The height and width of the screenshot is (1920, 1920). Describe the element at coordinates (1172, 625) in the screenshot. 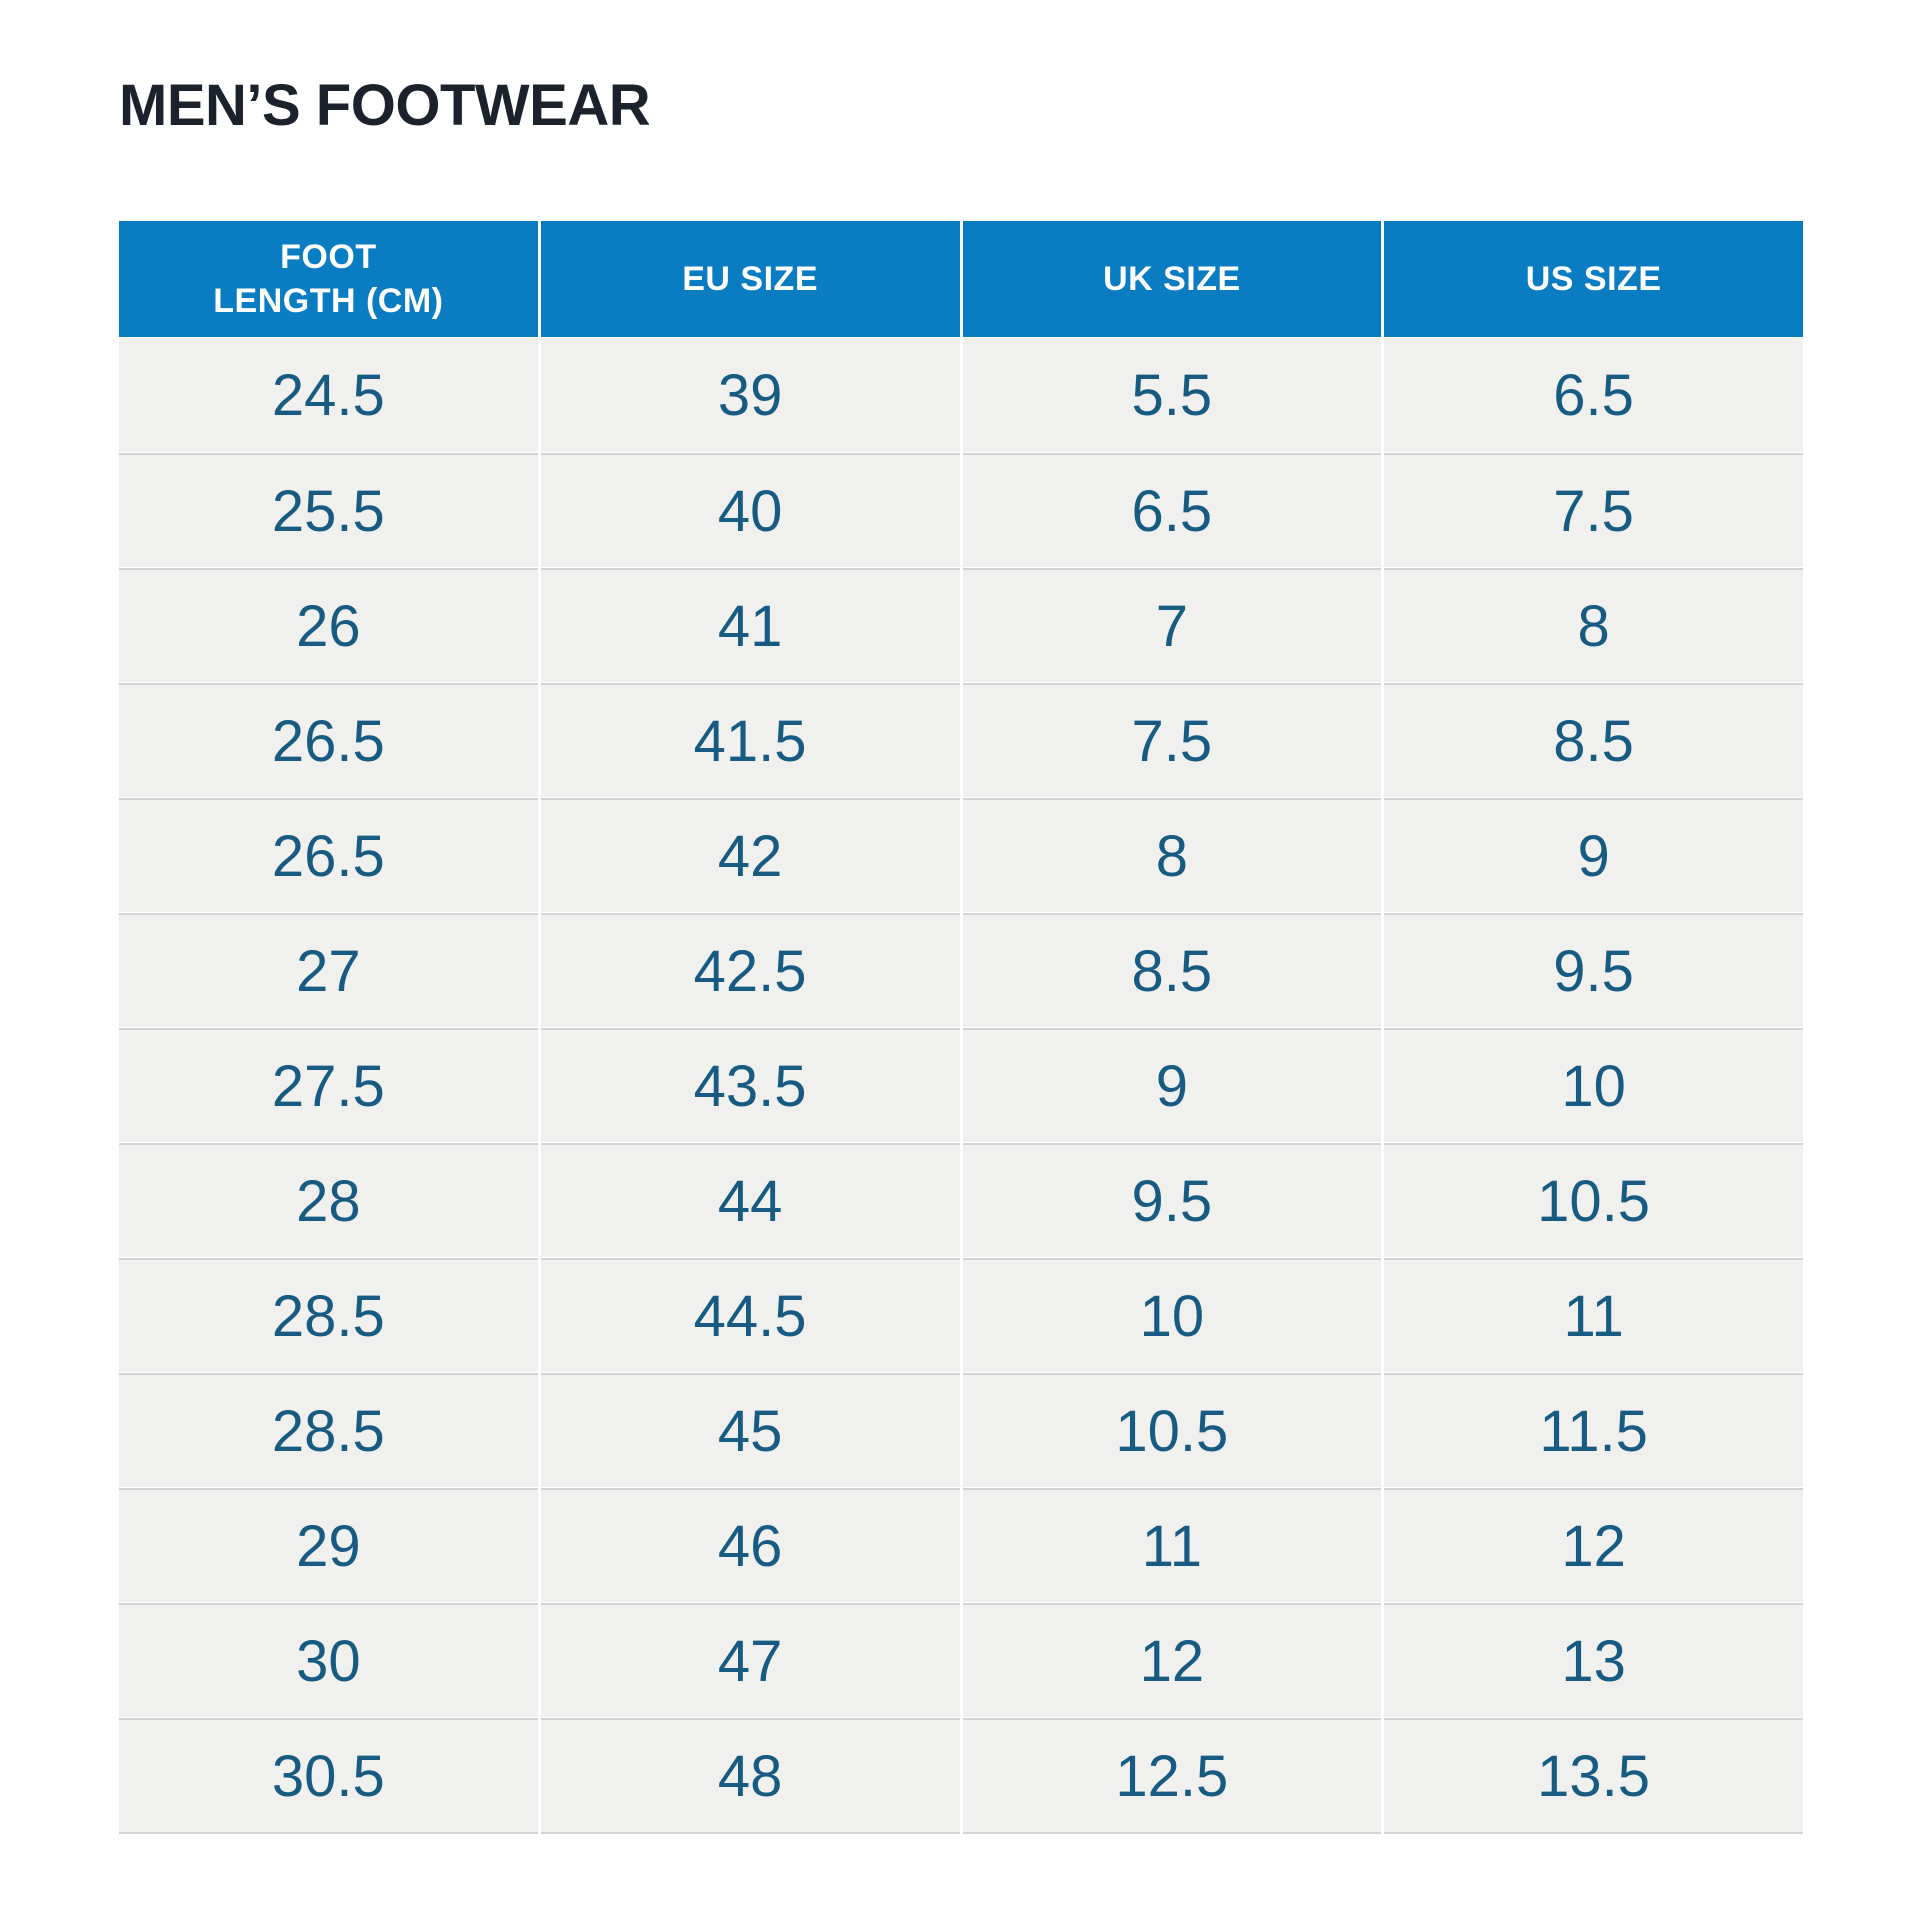

I see `cell-row3-uk-size: 7` at that location.